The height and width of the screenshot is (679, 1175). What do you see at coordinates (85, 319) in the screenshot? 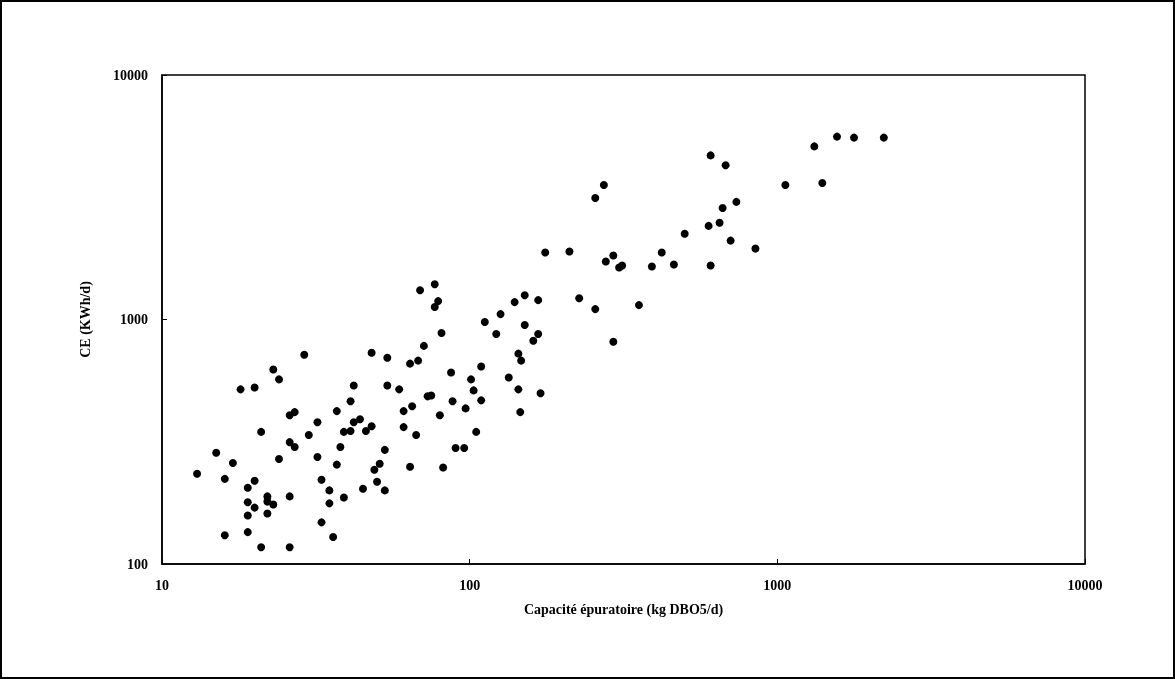
I see `y-axis-title: CE (KWh/d)` at bounding box center [85, 319].